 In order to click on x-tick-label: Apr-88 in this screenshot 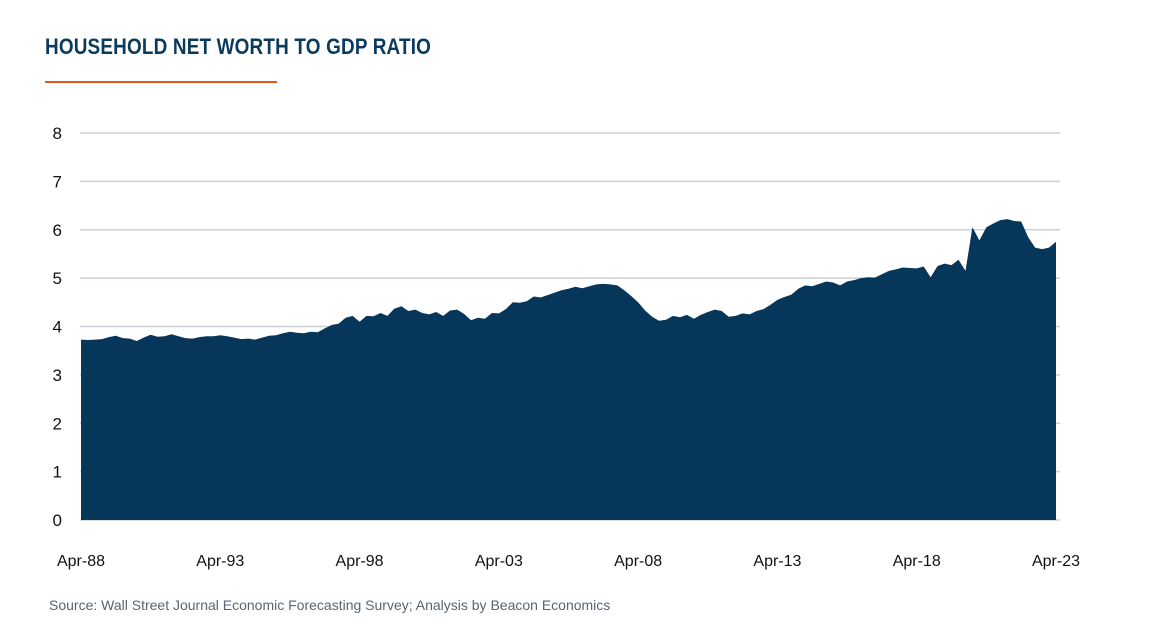, I will do `click(81, 561)`.